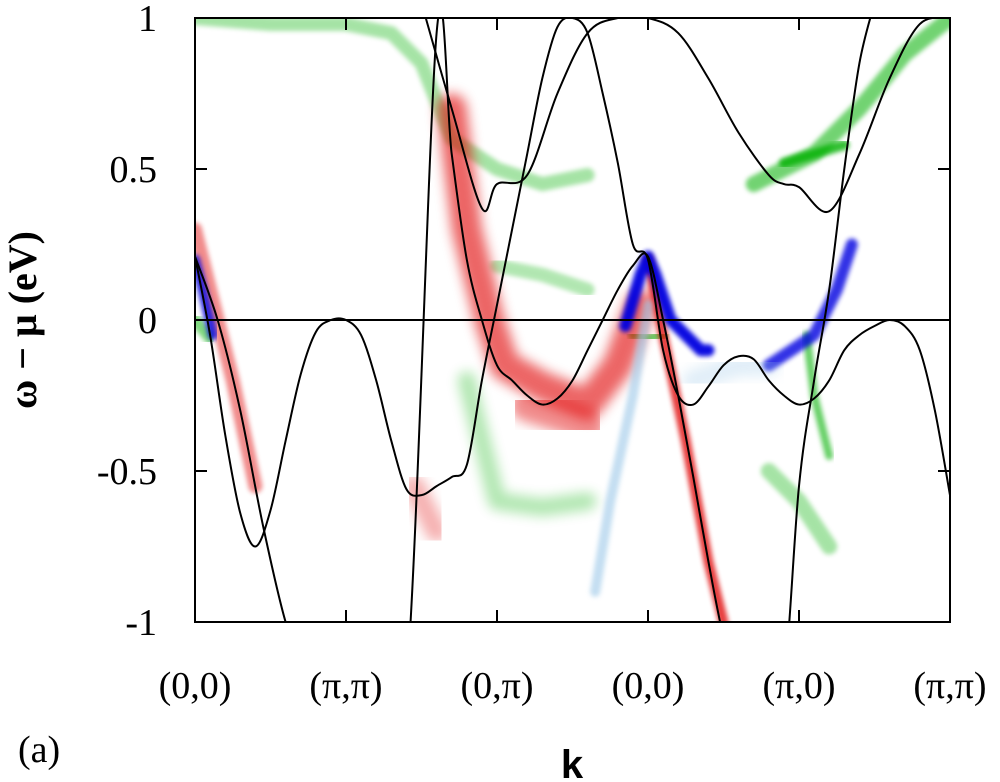 This screenshot has width=1000, height=782. Describe the element at coordinates (949, 686) in the screenshot. I see `x-tick-label-5: (π,π)` at that location.